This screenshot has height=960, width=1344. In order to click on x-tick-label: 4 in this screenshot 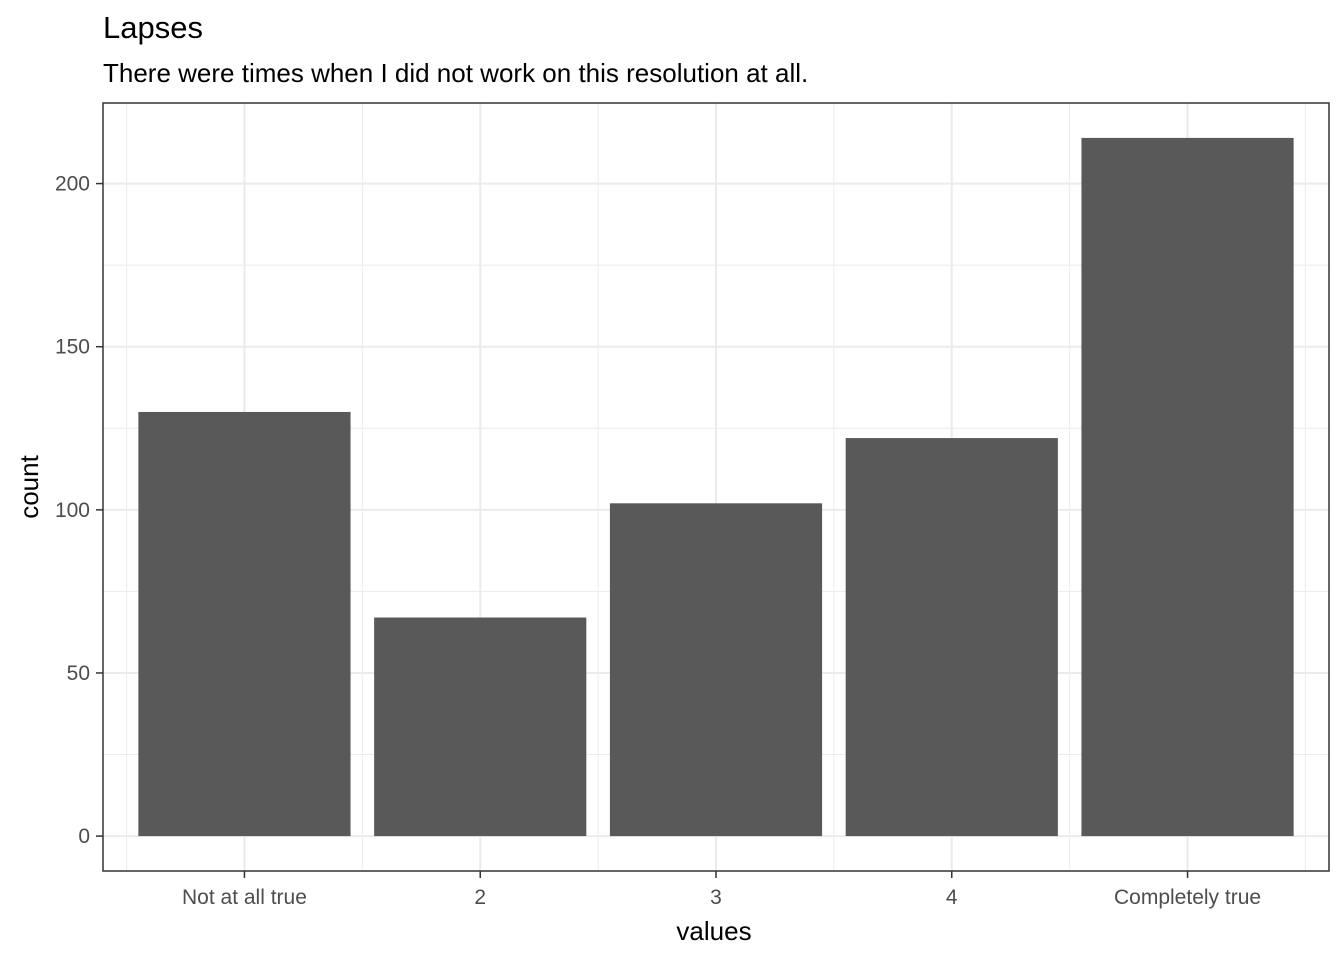, I will do `click(952, 897)`.